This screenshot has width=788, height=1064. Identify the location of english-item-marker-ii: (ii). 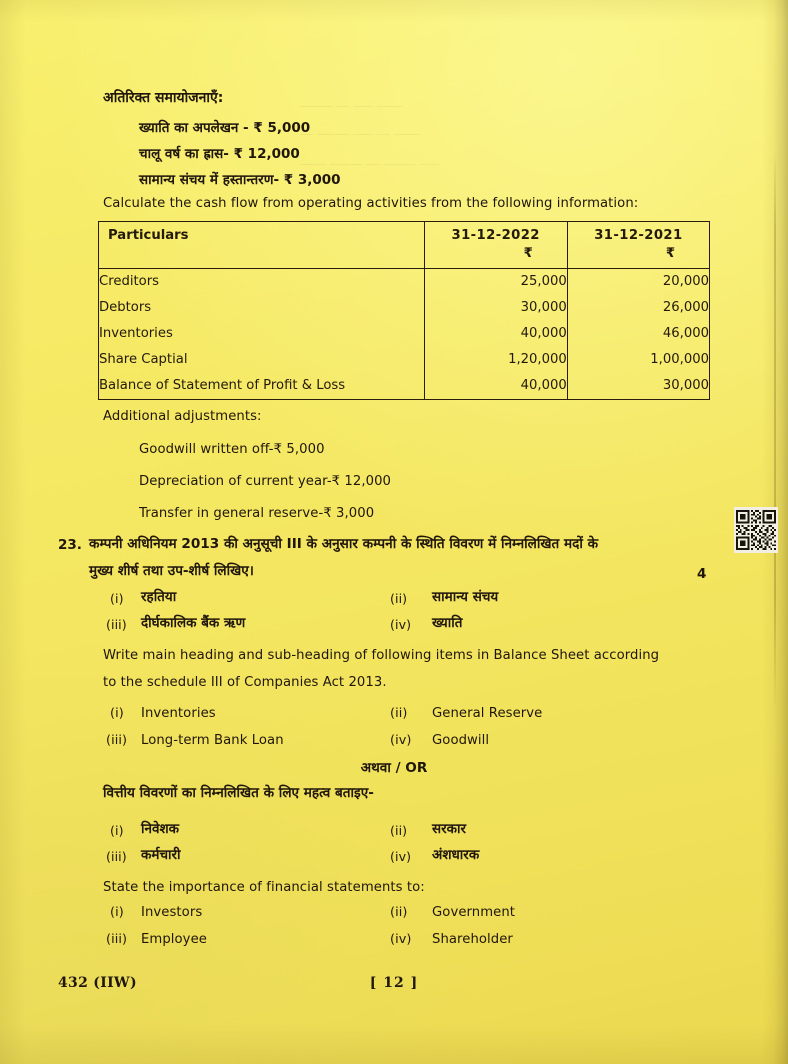
(399, 713).